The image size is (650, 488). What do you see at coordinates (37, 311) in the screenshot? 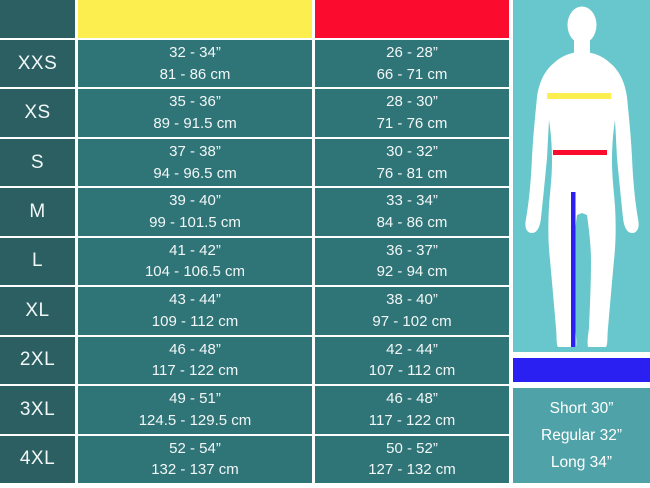
I see `size-label: XL` at bounding box center [37, 311].